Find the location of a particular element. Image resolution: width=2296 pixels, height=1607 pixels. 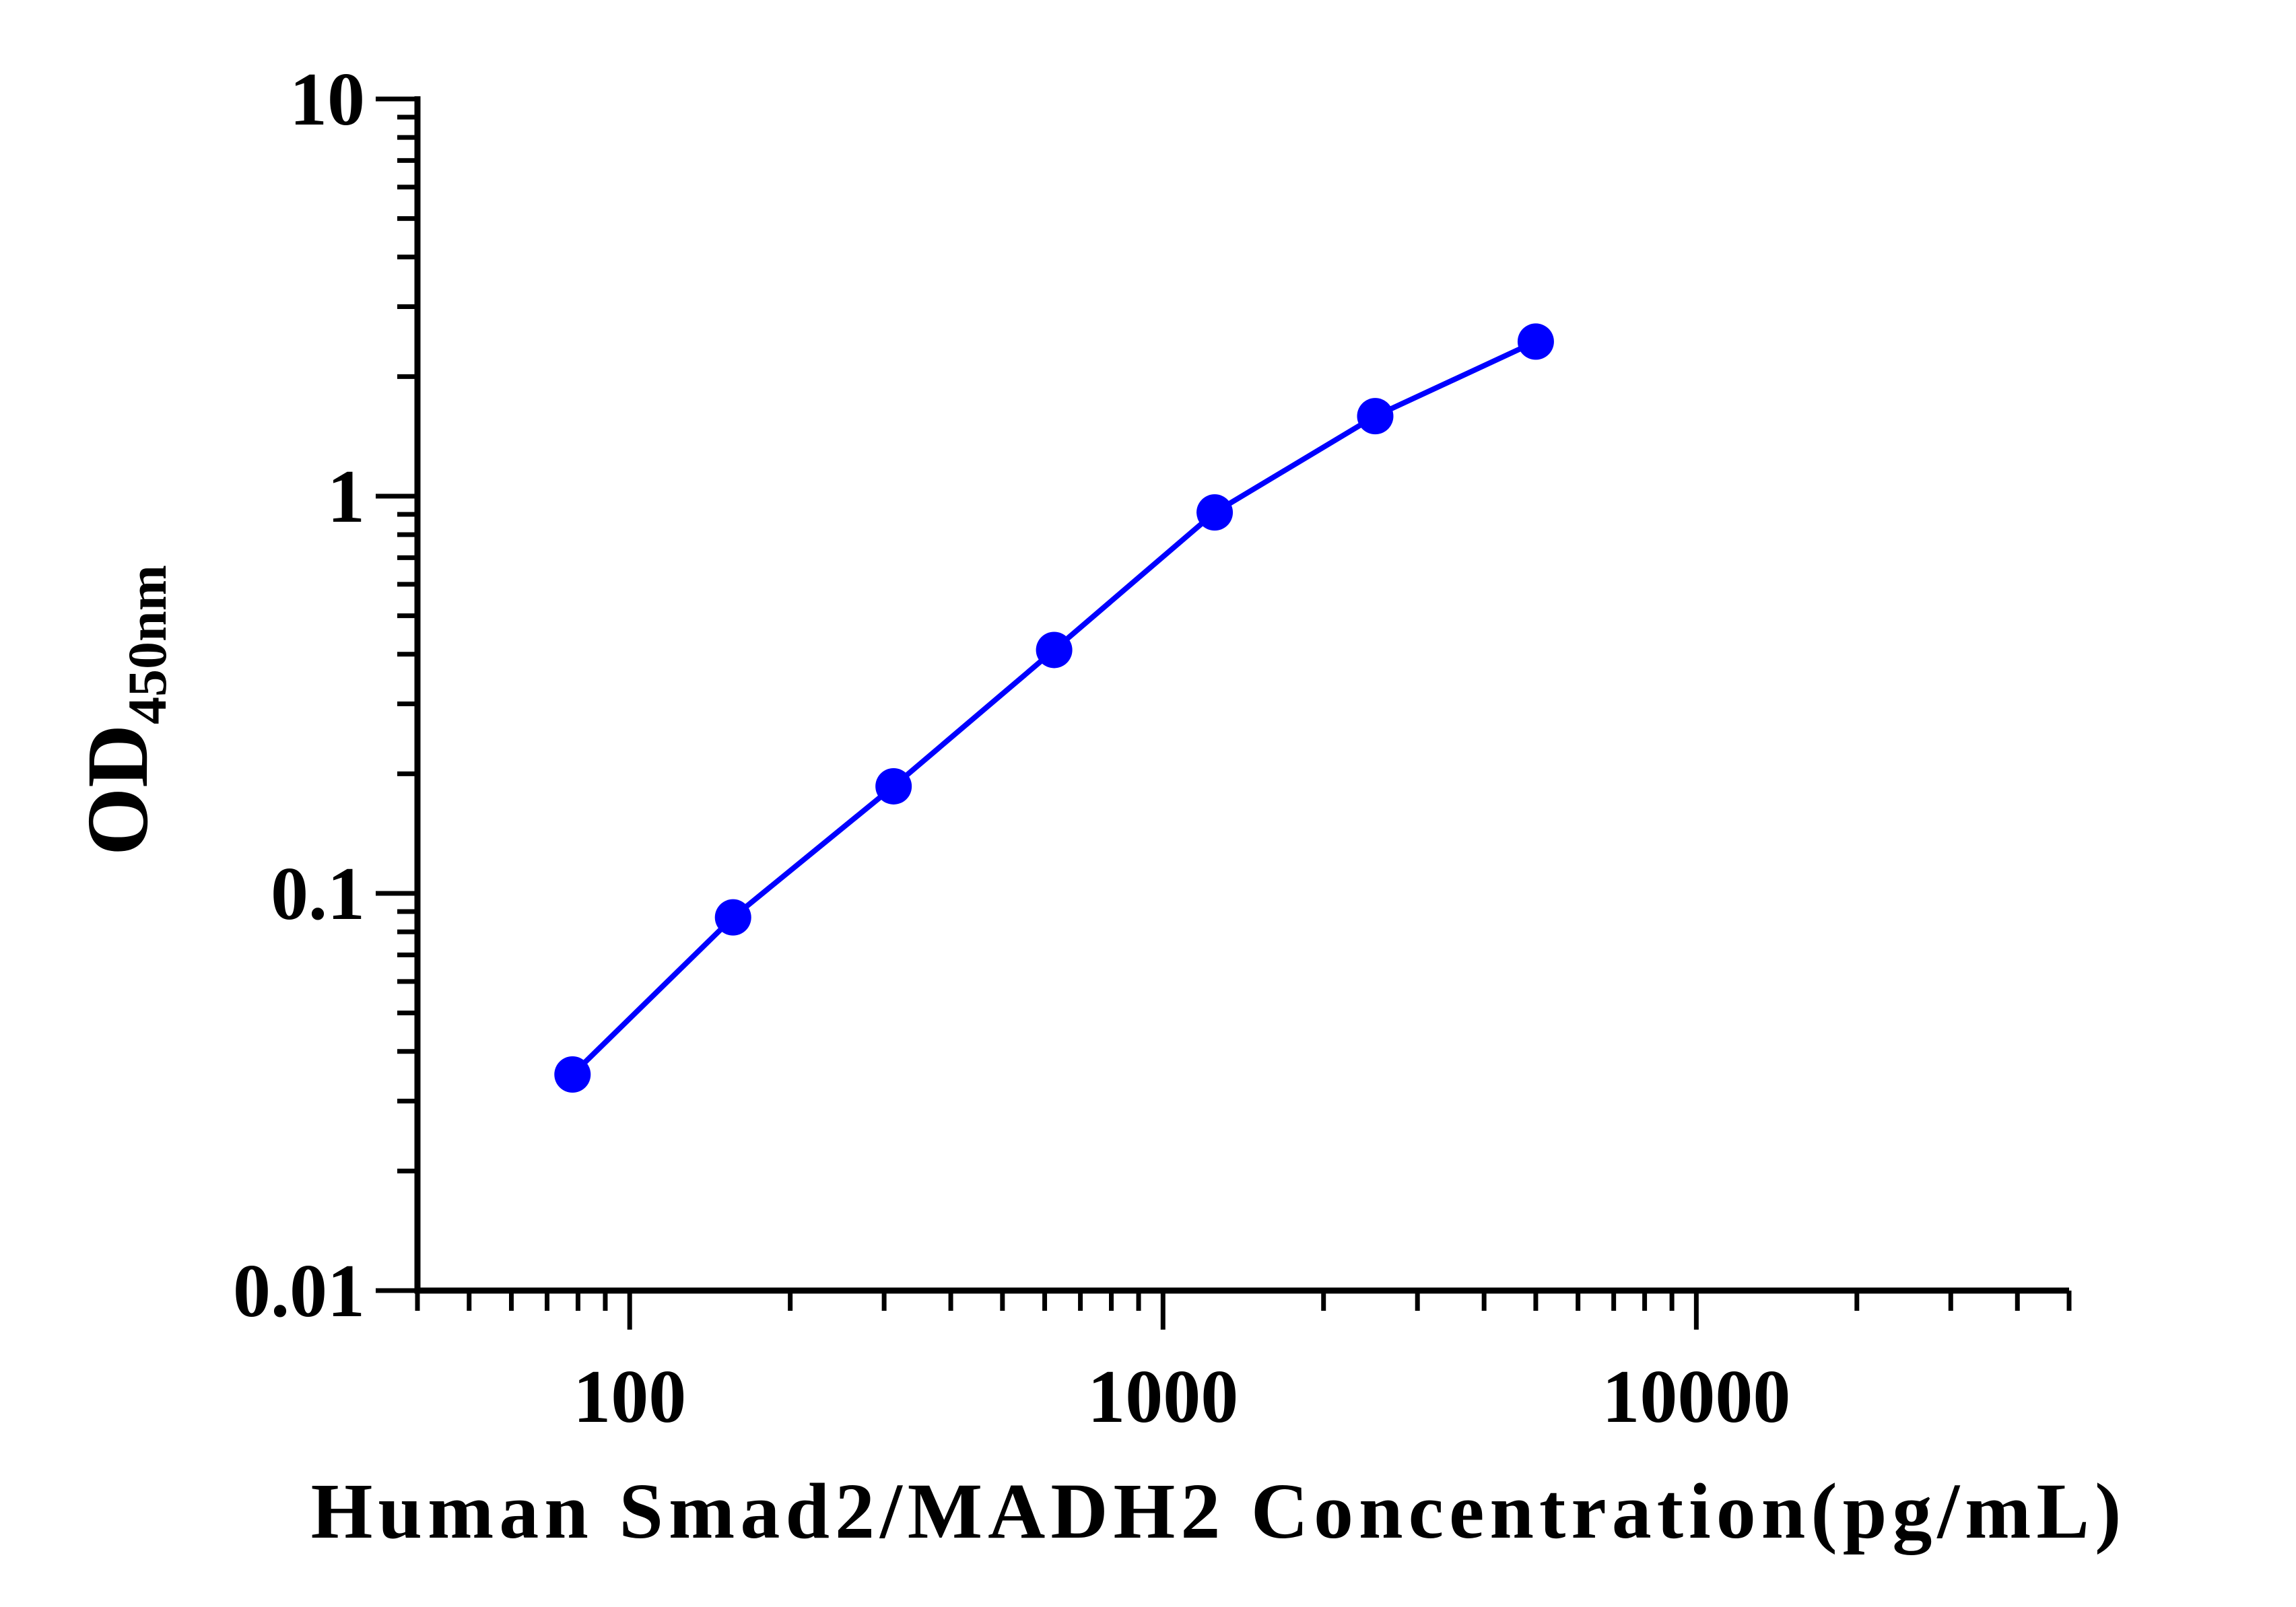

y-tick-label: 1 is located at coordinates (346, 497).